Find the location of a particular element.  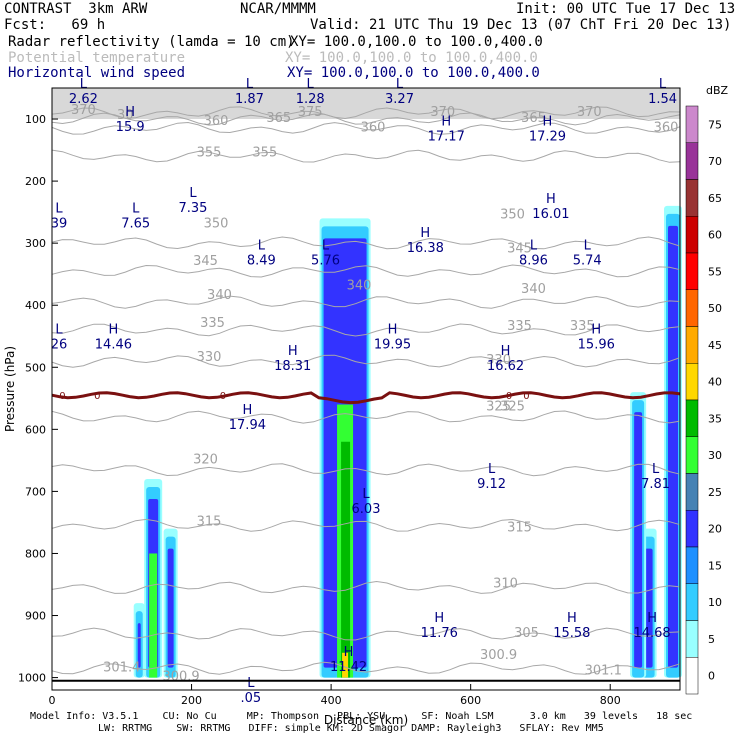

wind-extremum-value: 5.74 is located at coordinates (587, 261).